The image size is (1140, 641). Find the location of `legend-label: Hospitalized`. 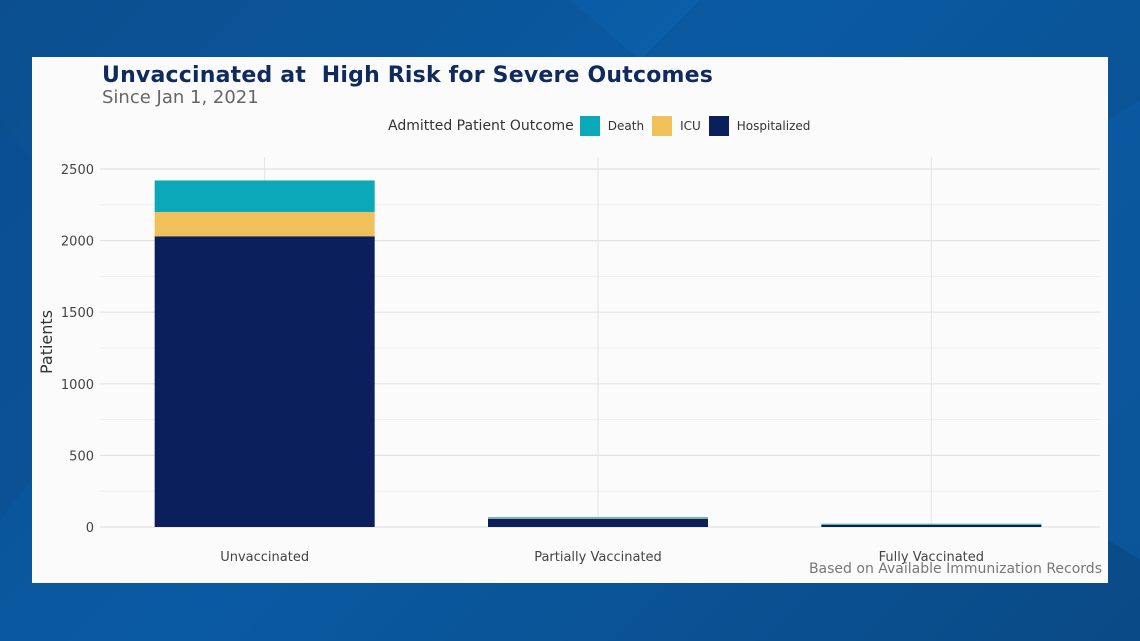

legend-label: Hospitalized is located at coordinates (773, 126).